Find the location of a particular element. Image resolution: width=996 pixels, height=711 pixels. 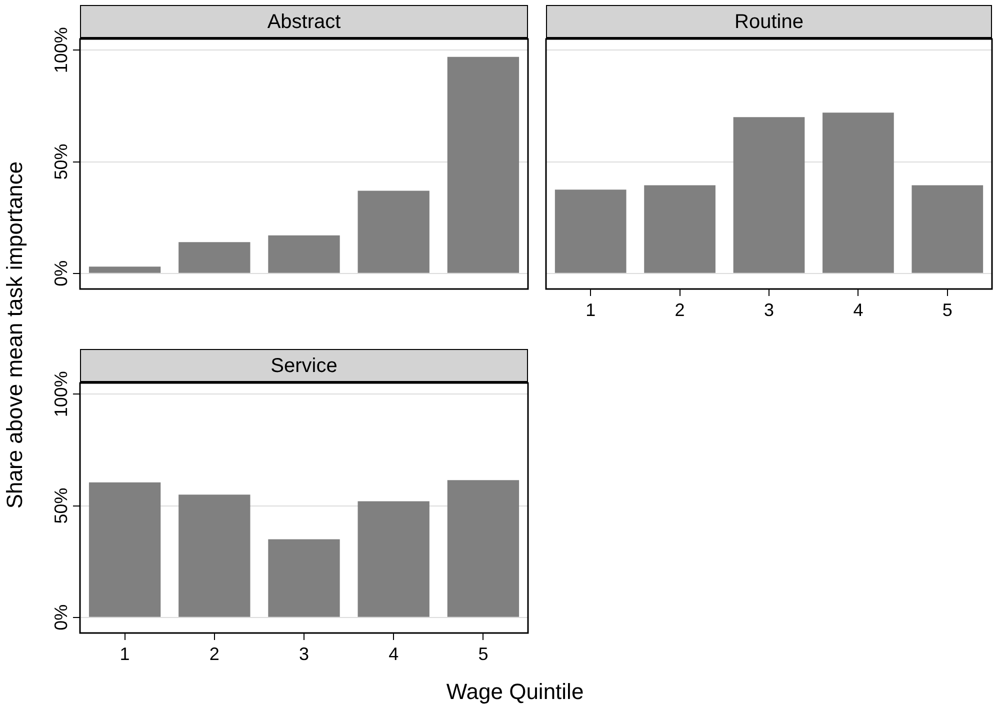

chart-title: Abstract is located at coordinates (304, 22).